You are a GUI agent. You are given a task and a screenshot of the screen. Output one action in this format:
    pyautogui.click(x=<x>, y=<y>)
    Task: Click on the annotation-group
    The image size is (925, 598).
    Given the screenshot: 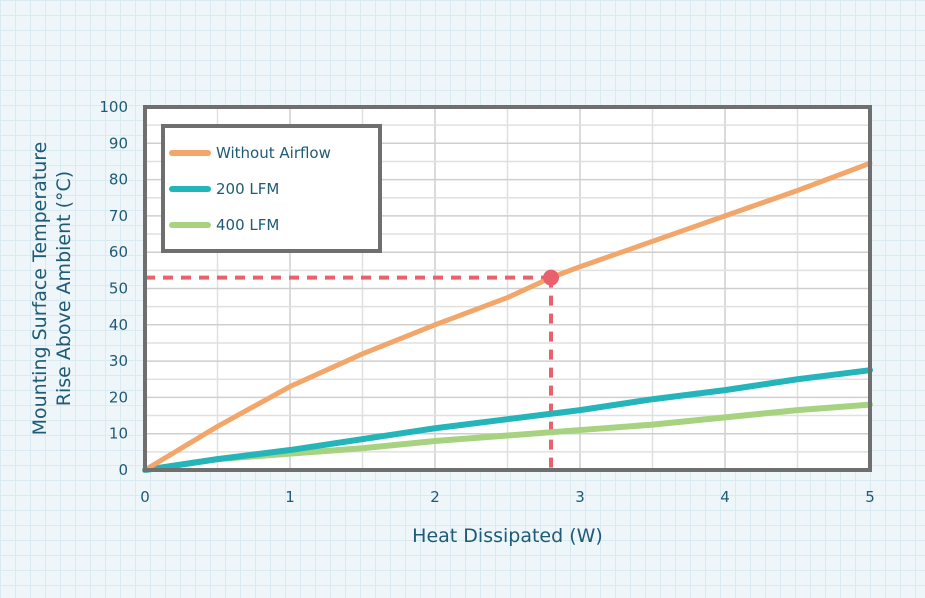 What is the action you would take?
    pyautogui.click(x=349, y=372)
    